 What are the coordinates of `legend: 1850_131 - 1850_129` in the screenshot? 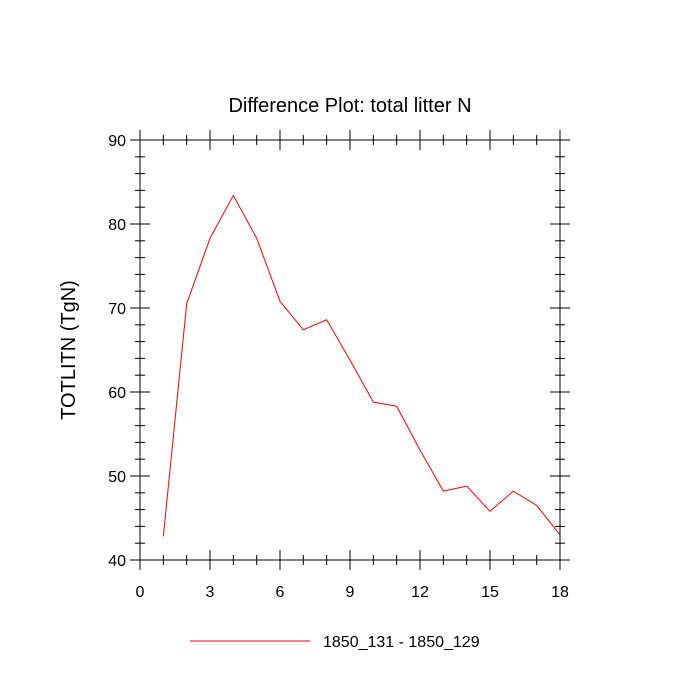 It's located at (335, 642).